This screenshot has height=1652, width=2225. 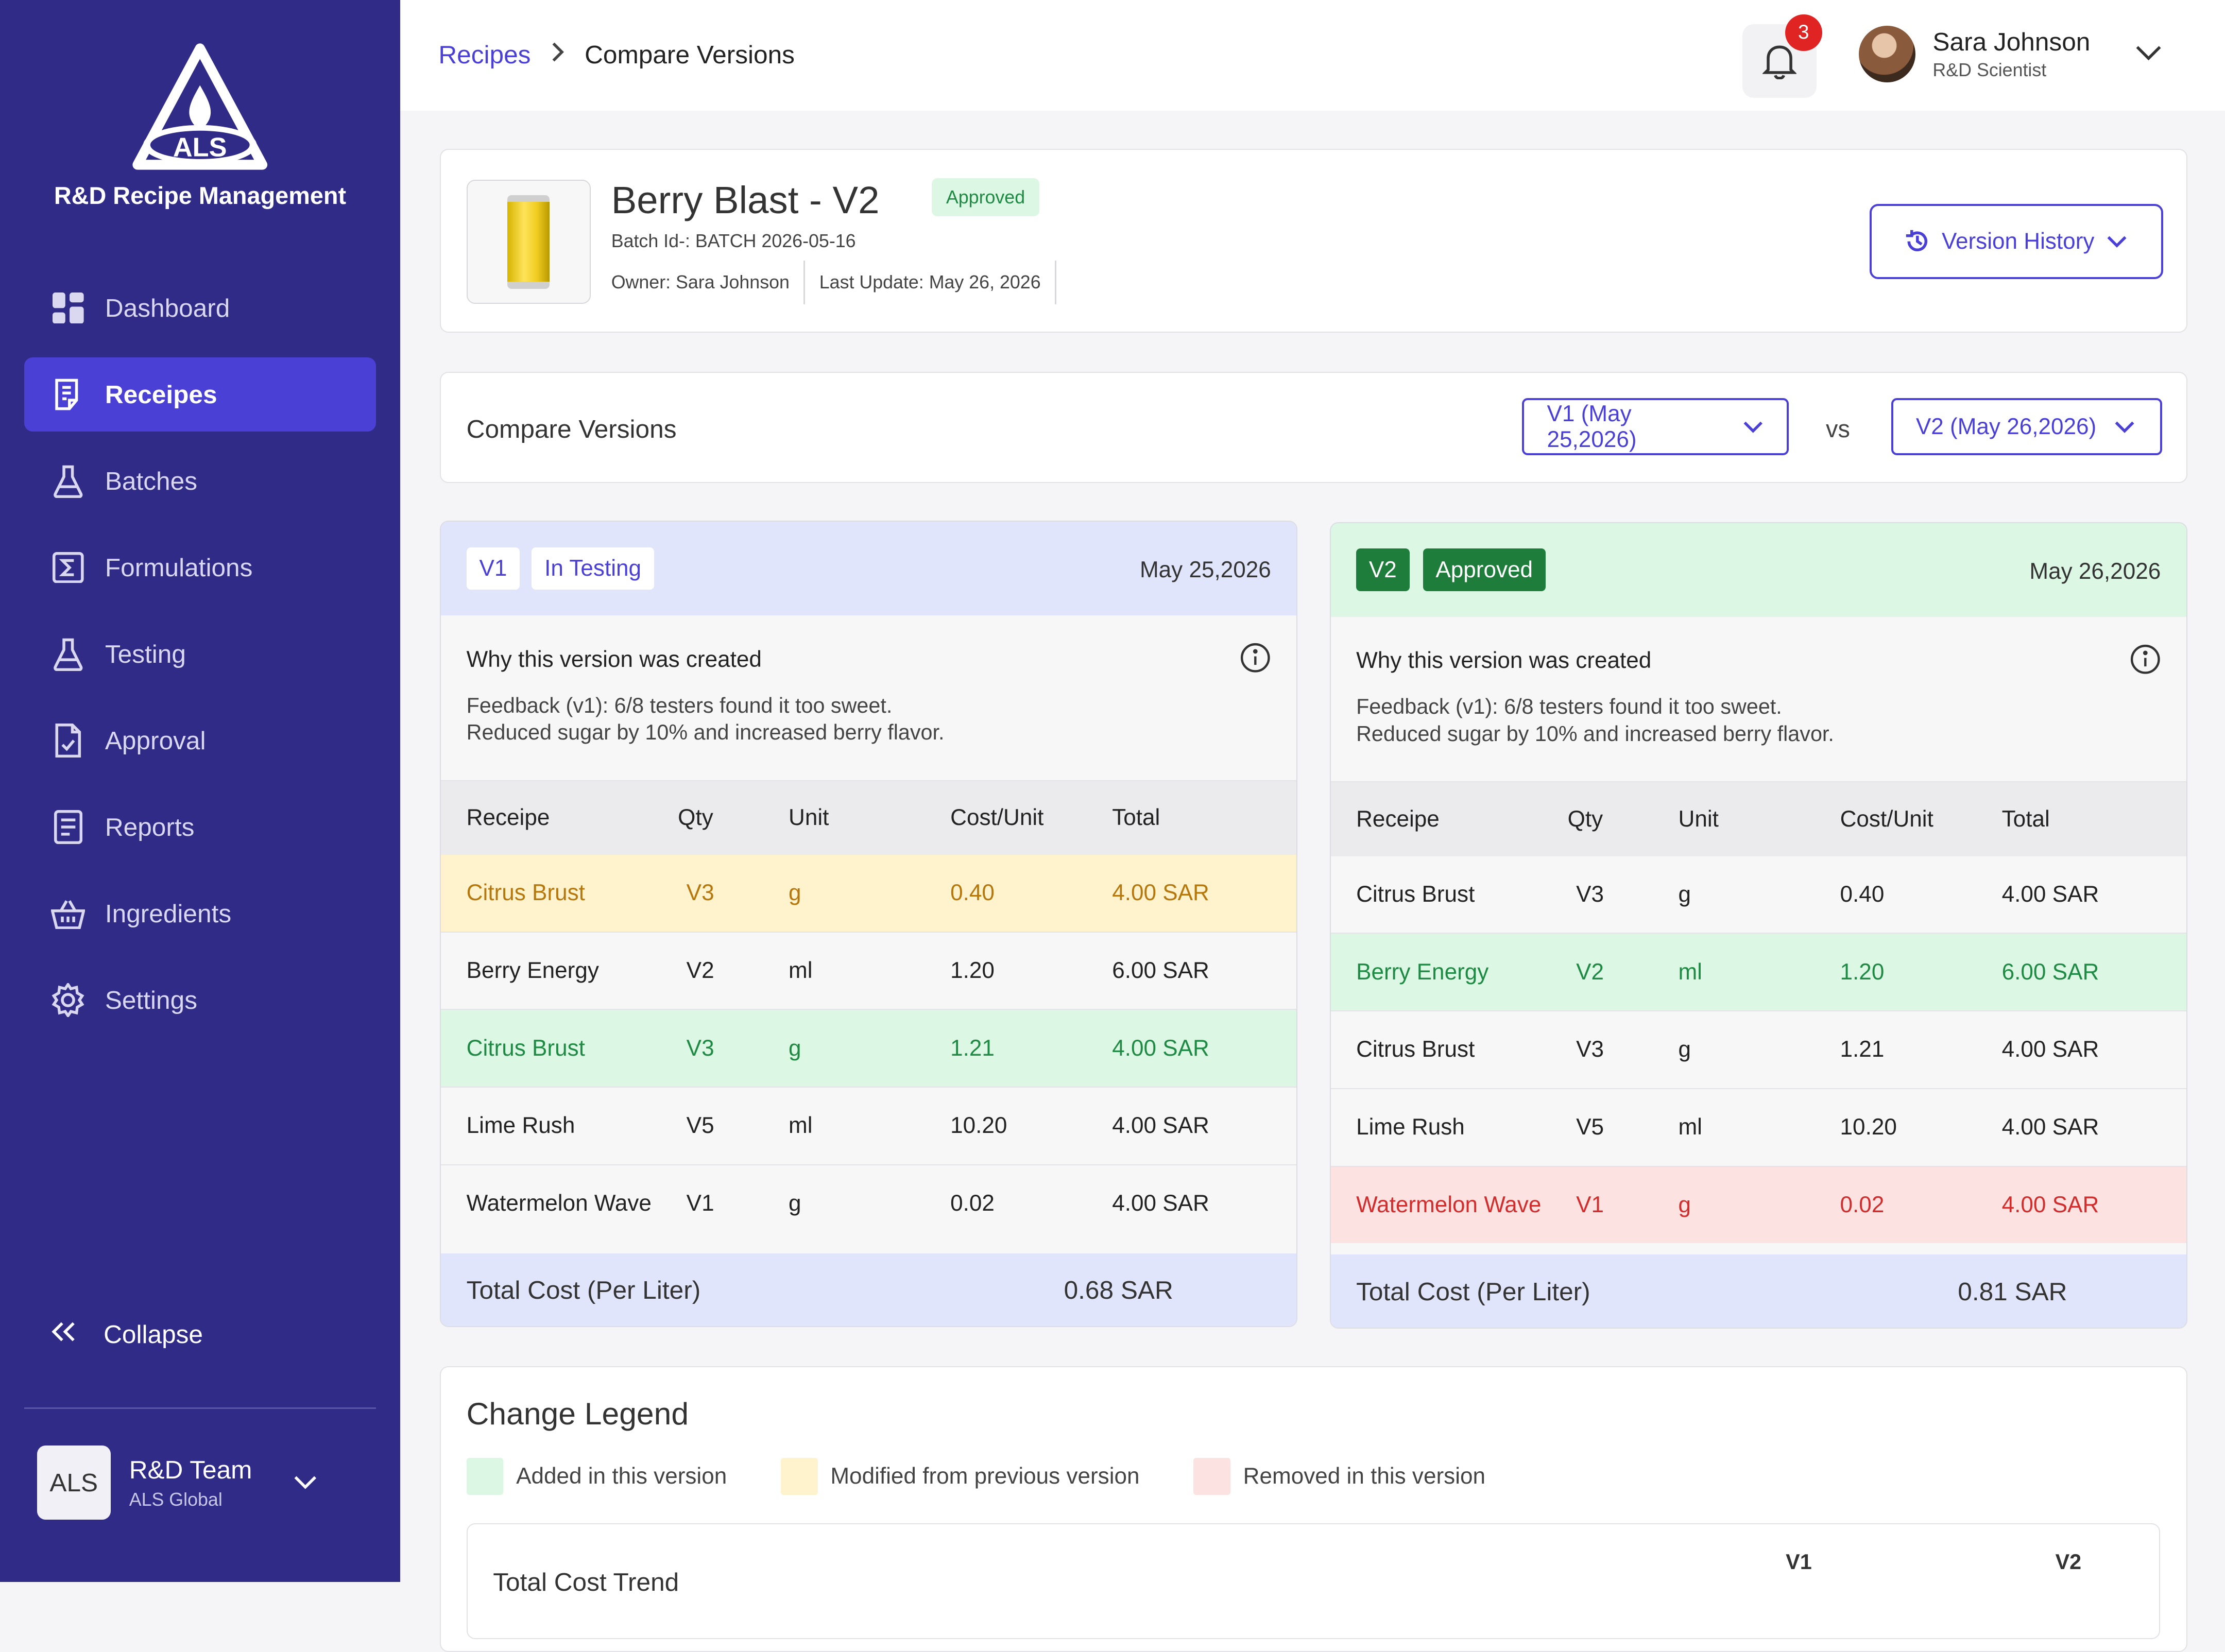 What do you see at coordinates (200, 740) in the screenshot?
I see `sidebar-item-approval: Approval` at bounding box center [200, 740].